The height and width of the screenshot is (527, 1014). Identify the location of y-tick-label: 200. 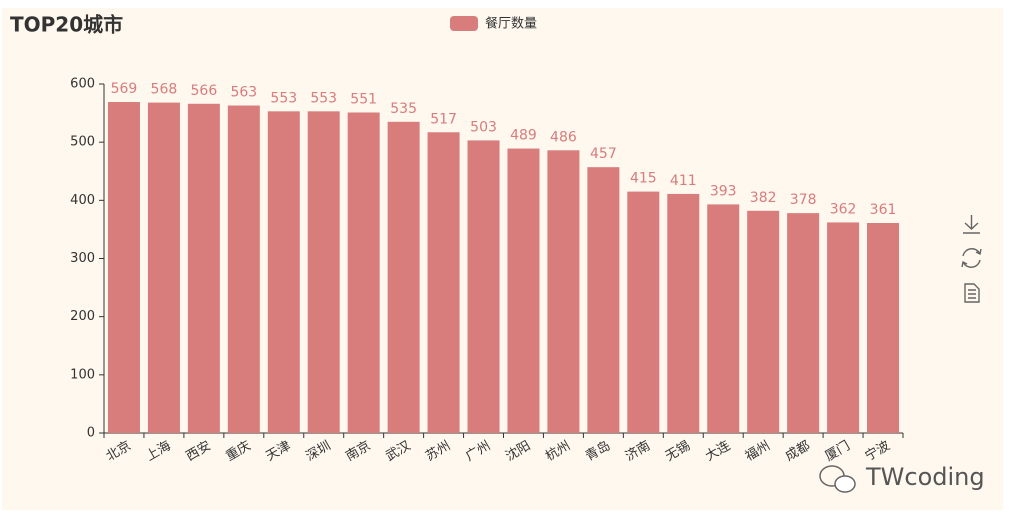
(82, 316).